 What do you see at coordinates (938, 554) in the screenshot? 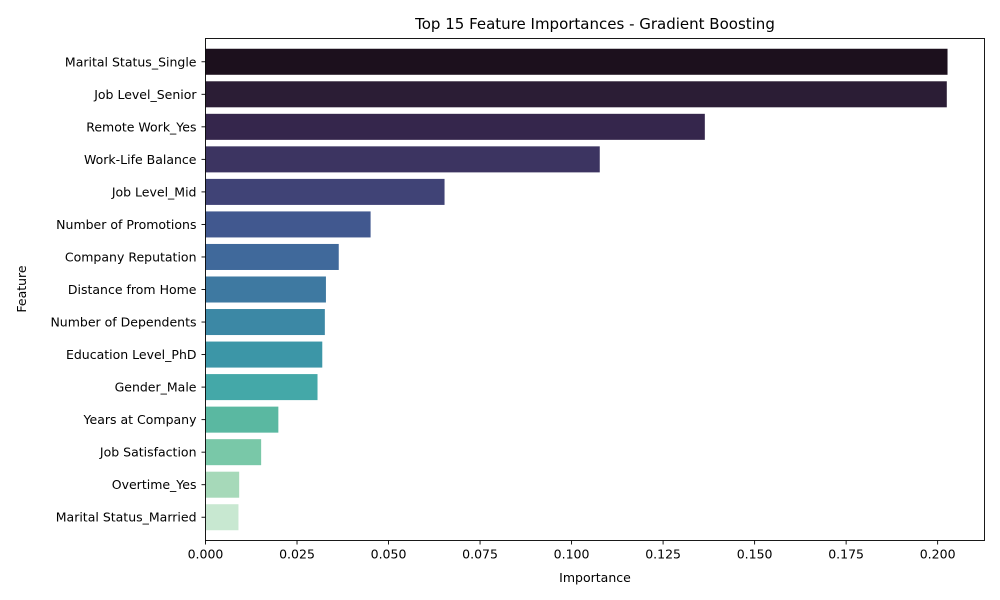
I see `x-tick-label: 0.200` at bounding box center [938, 554].